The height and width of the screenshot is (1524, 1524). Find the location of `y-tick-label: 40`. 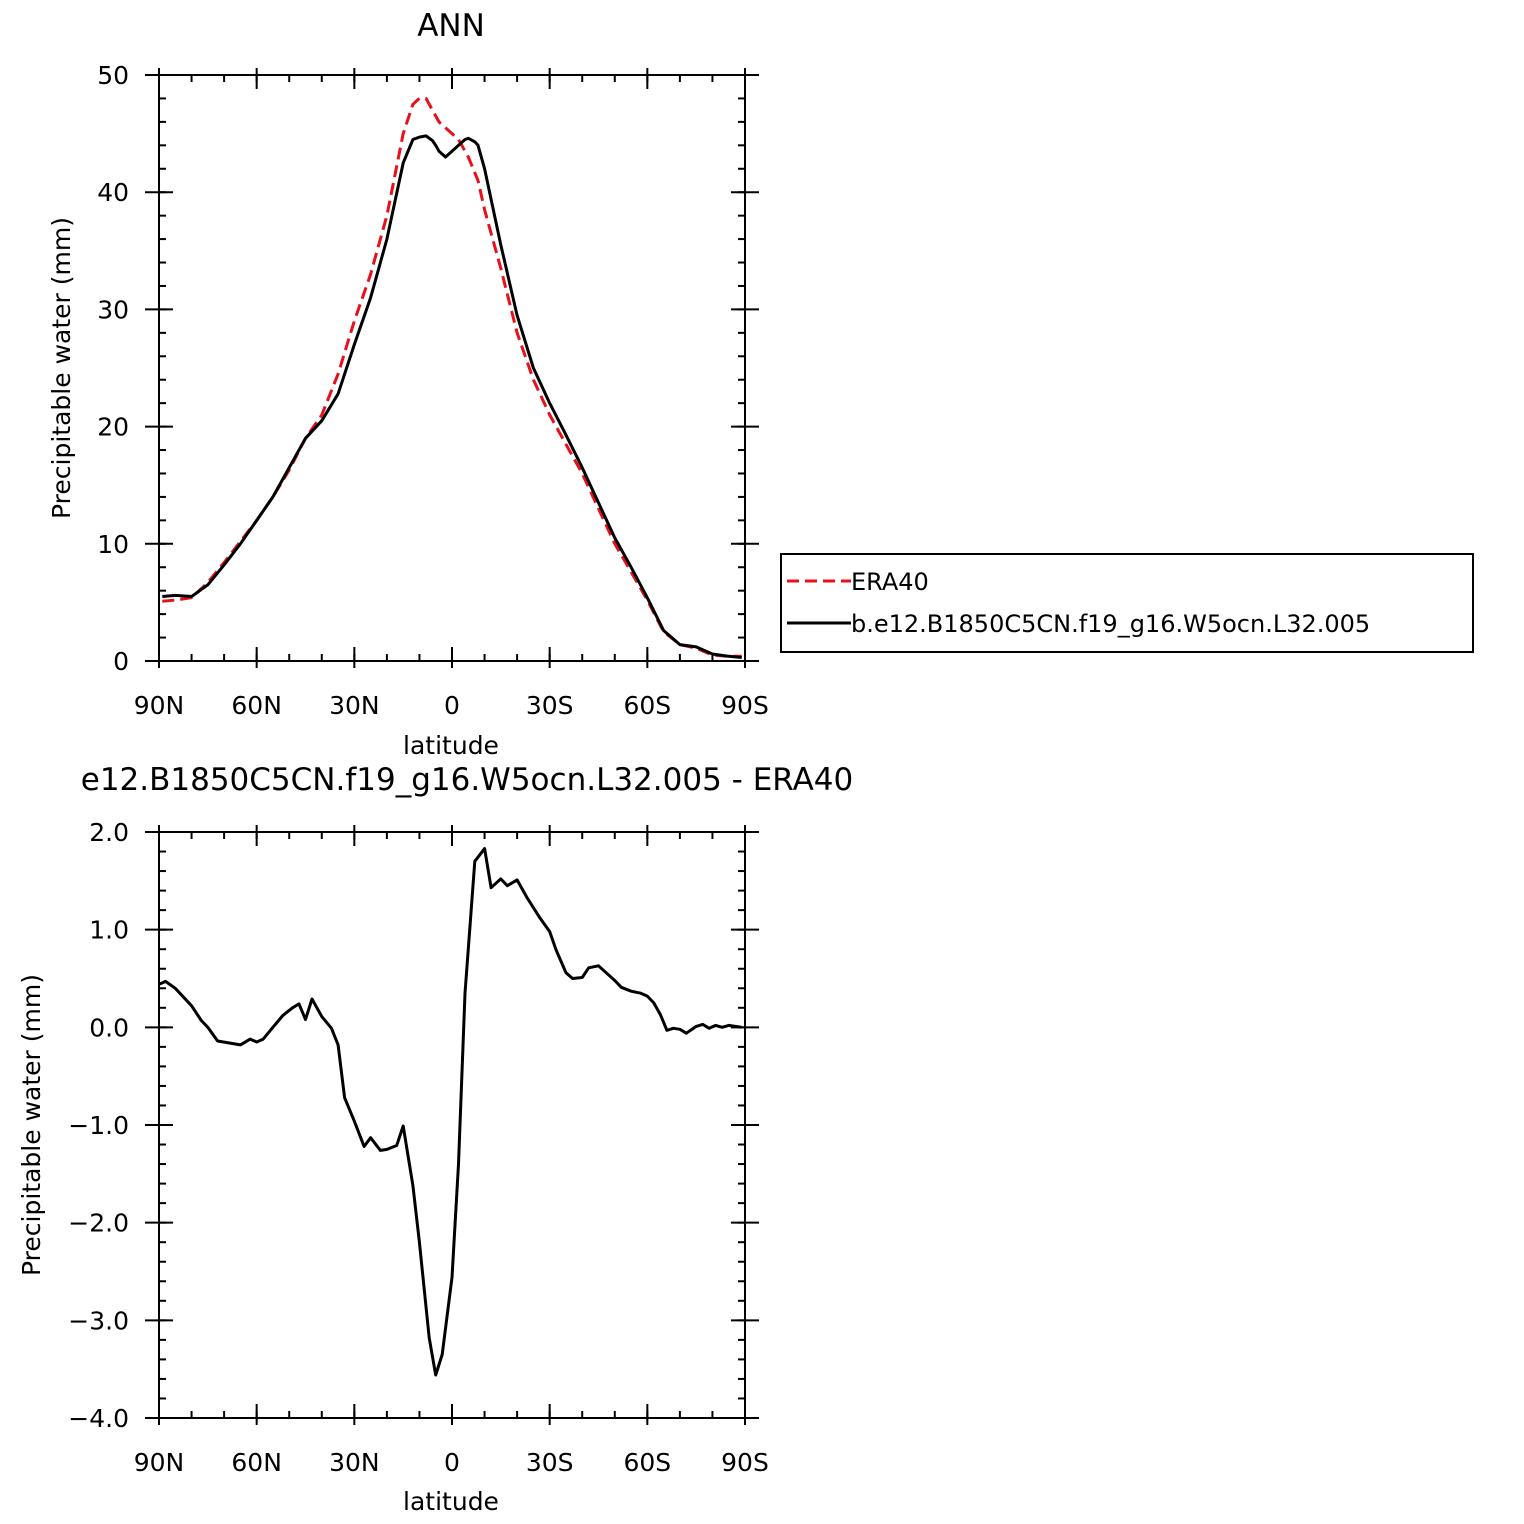

y-tick-label: 40 is located at coordinates (113, 192).